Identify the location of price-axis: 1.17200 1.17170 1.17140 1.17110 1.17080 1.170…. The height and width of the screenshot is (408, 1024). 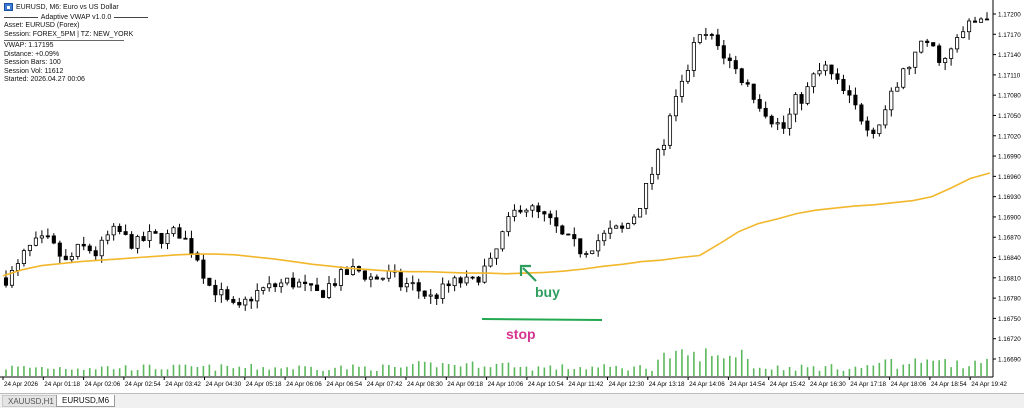
(1007, 188).